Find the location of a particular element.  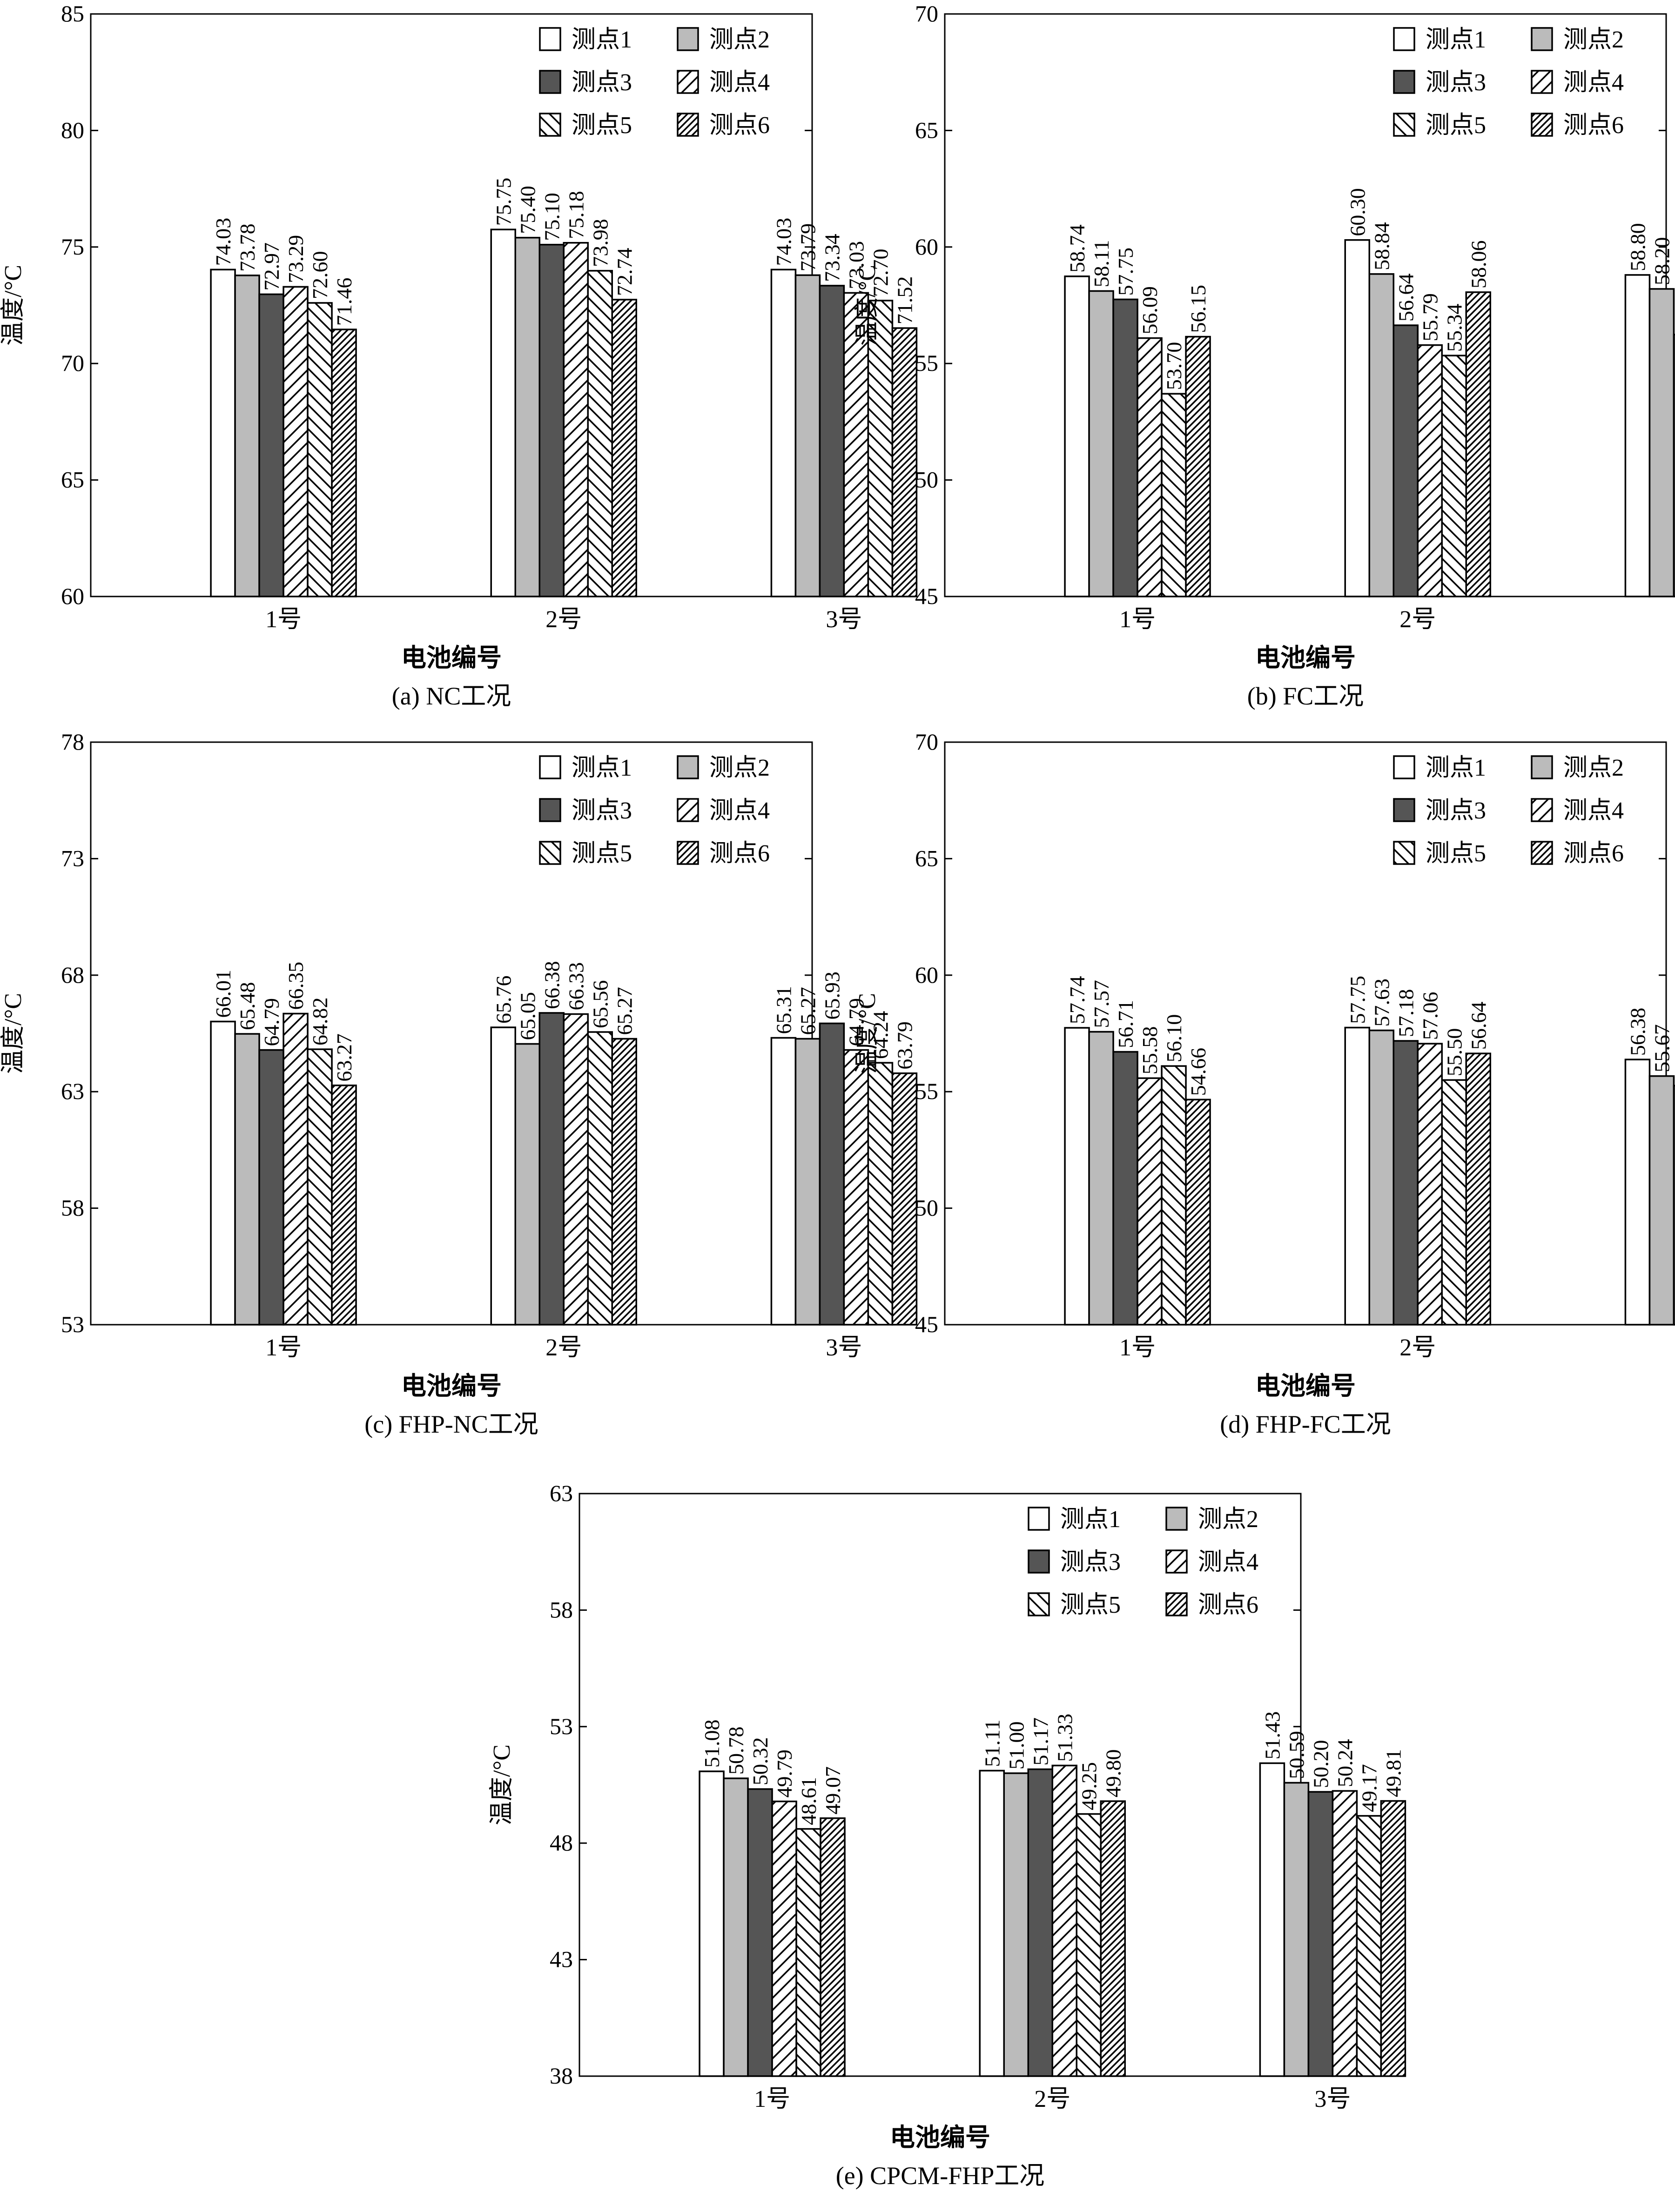

bar-d-3号-测点3 is located at coordinates (1674, 1205).